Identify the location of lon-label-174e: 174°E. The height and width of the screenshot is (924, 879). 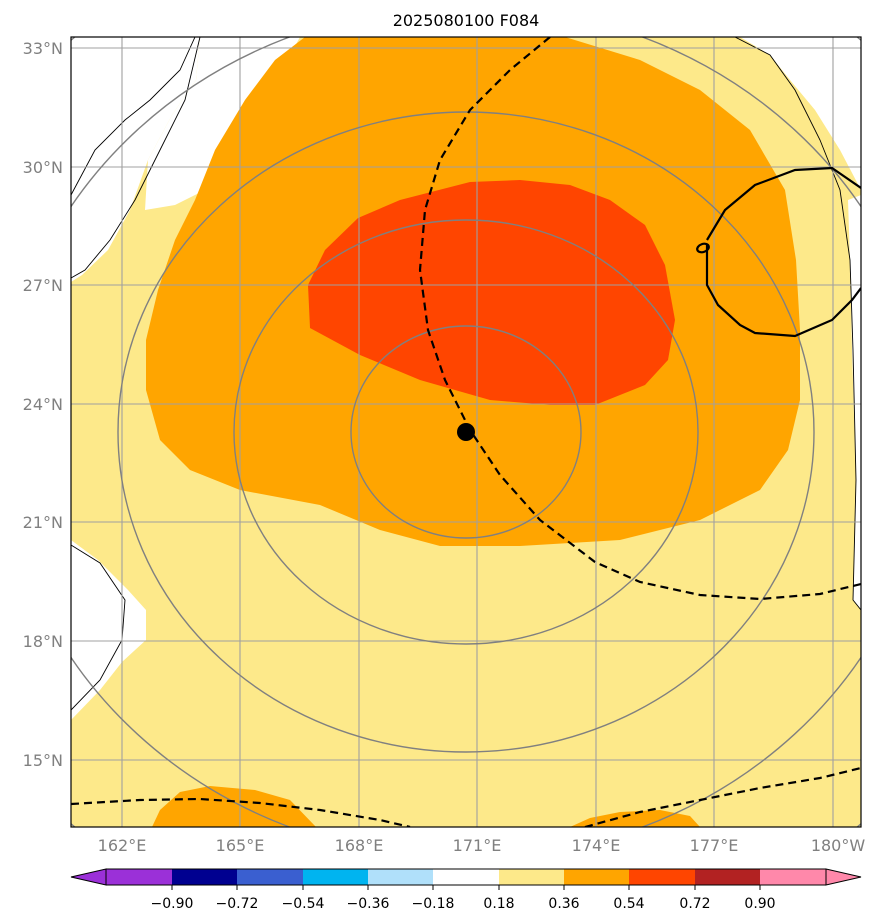
(596, 845).